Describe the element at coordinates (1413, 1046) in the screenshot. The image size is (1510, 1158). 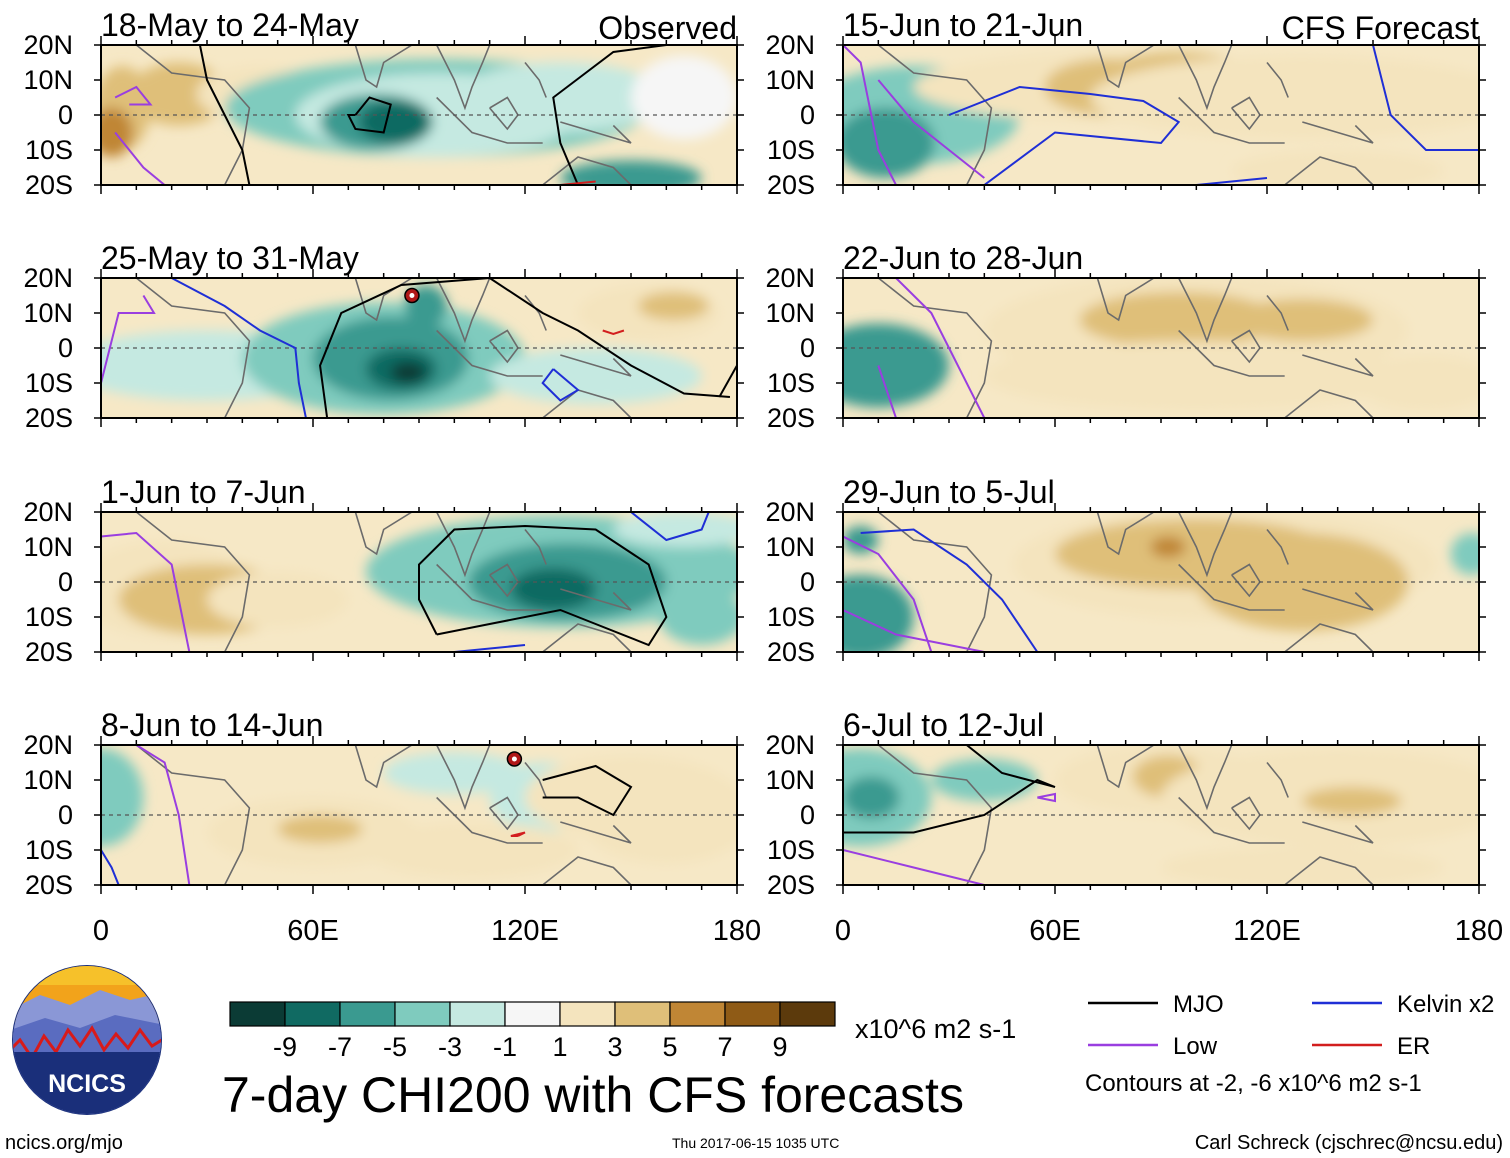
I see `legend-label: ER` at that location.